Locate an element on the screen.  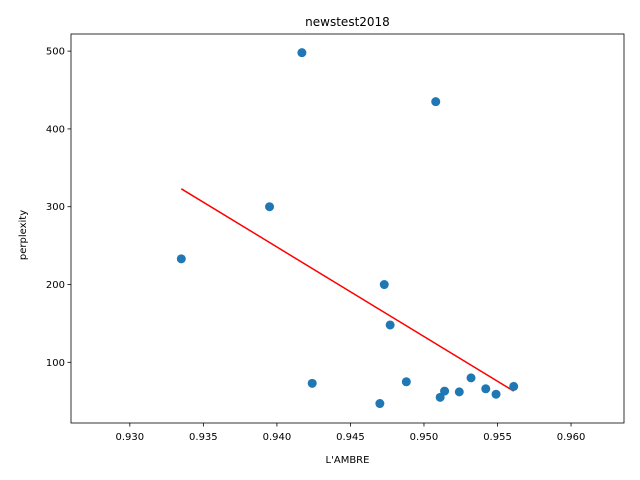
x-axis: 0.930 0.935 0.940 0.945 0.950 0.955 0.960 is located at coordinates (351, 433).